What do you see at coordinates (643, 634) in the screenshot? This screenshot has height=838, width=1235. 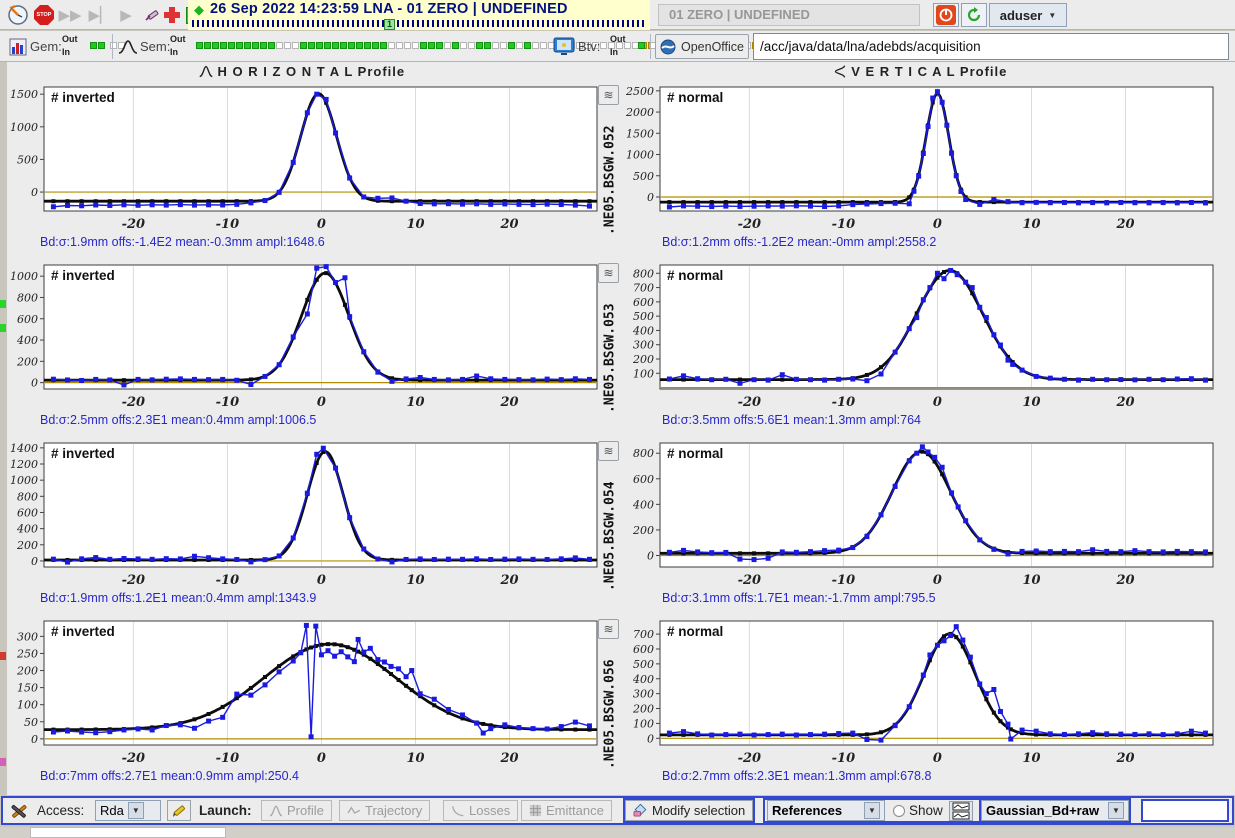 I see `svg-text: 700` at bounding box center [643, 634].